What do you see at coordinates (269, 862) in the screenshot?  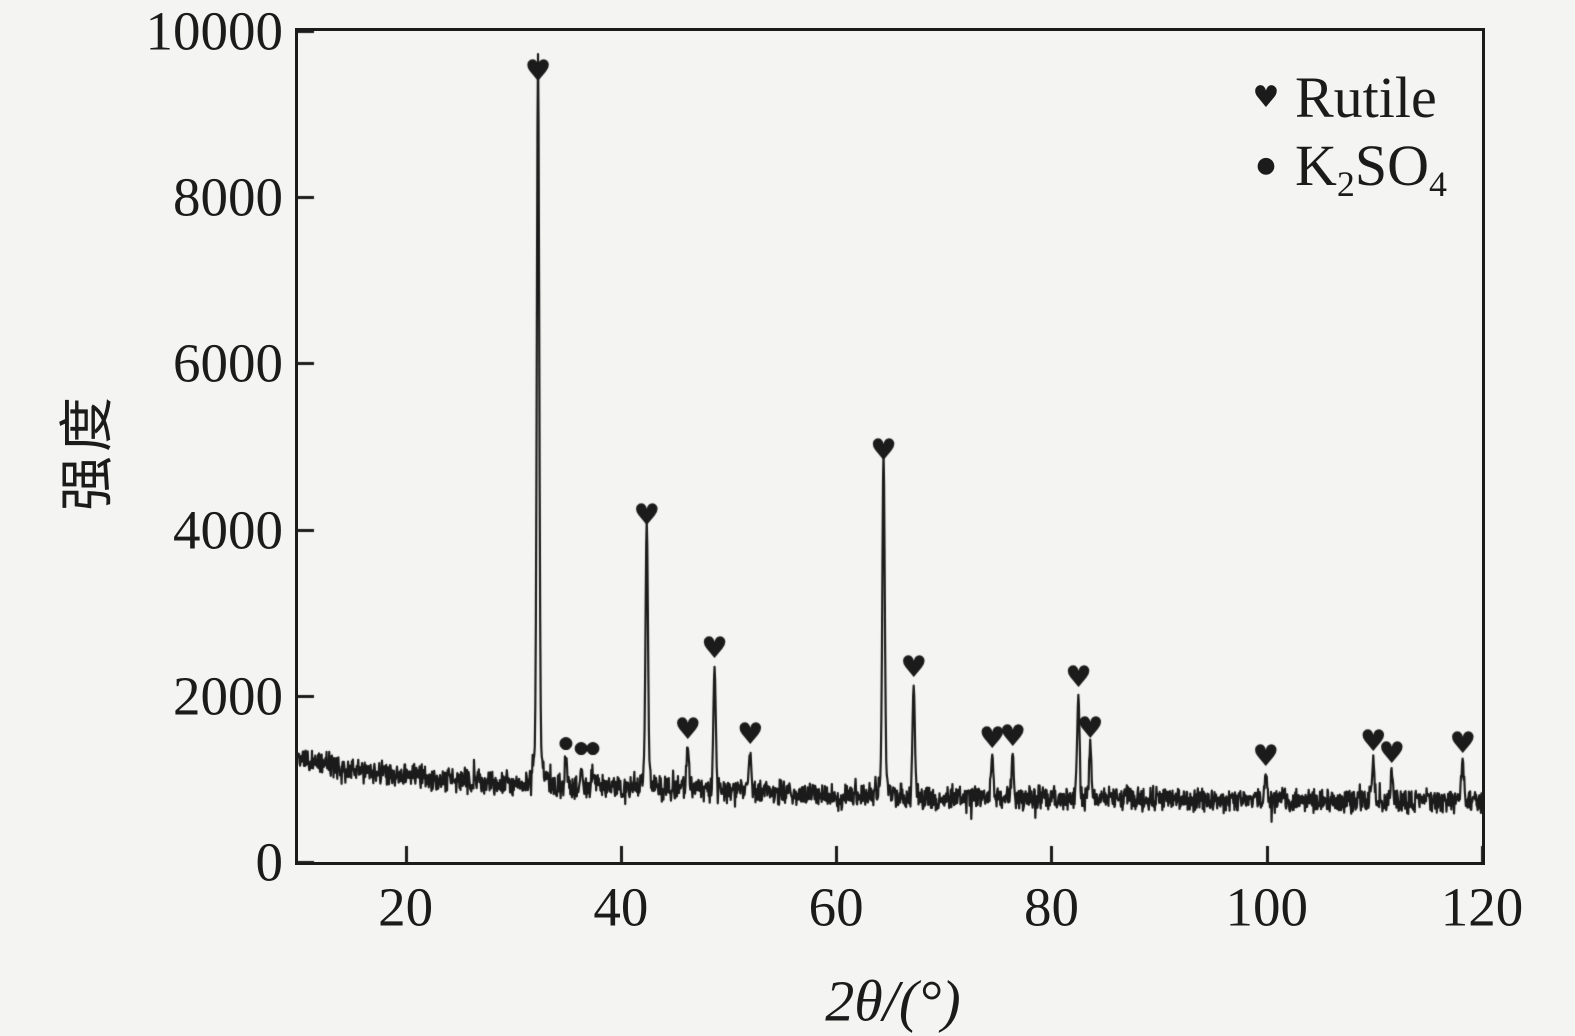 I see `y-tick-label: 0` at bounding box center [269, 862].